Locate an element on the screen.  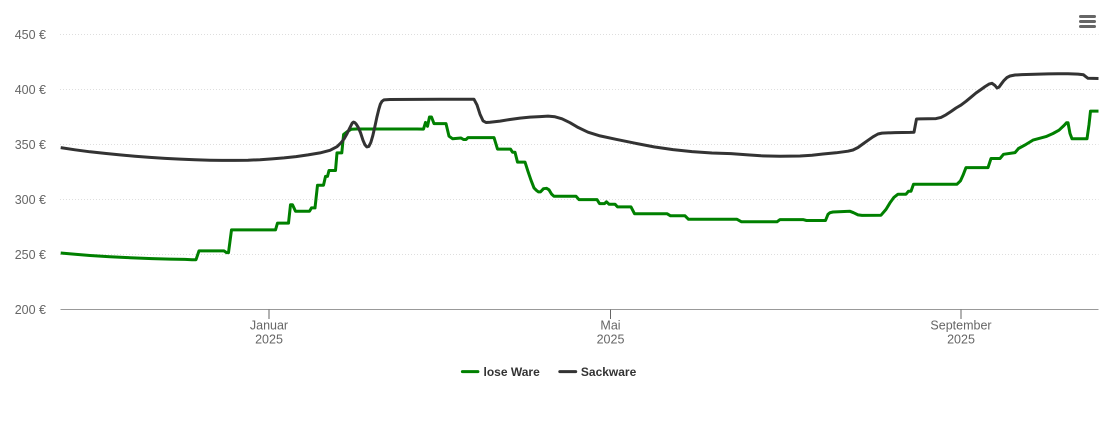
svg-text: Januar is located at coordinates (269, 326).